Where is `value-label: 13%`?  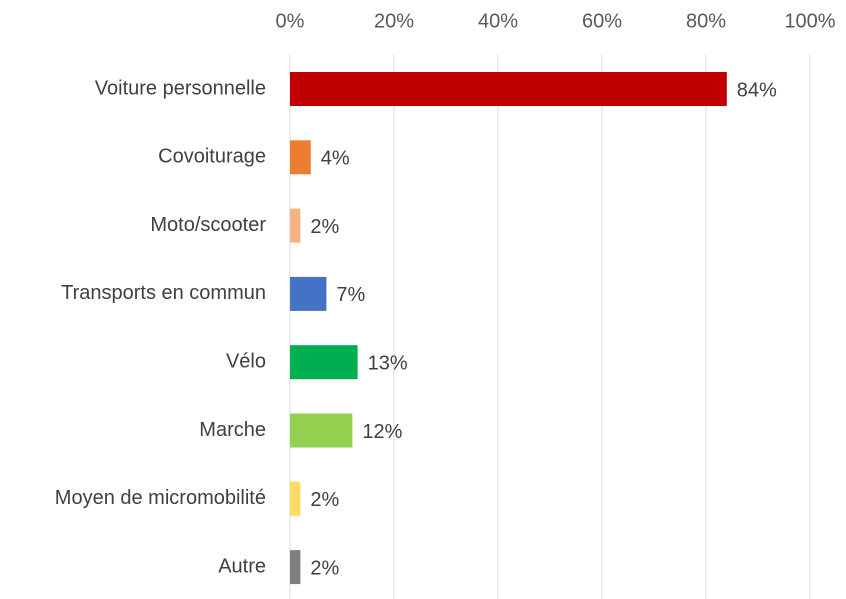 value-label: 13% is located at coordinates (388, 363).